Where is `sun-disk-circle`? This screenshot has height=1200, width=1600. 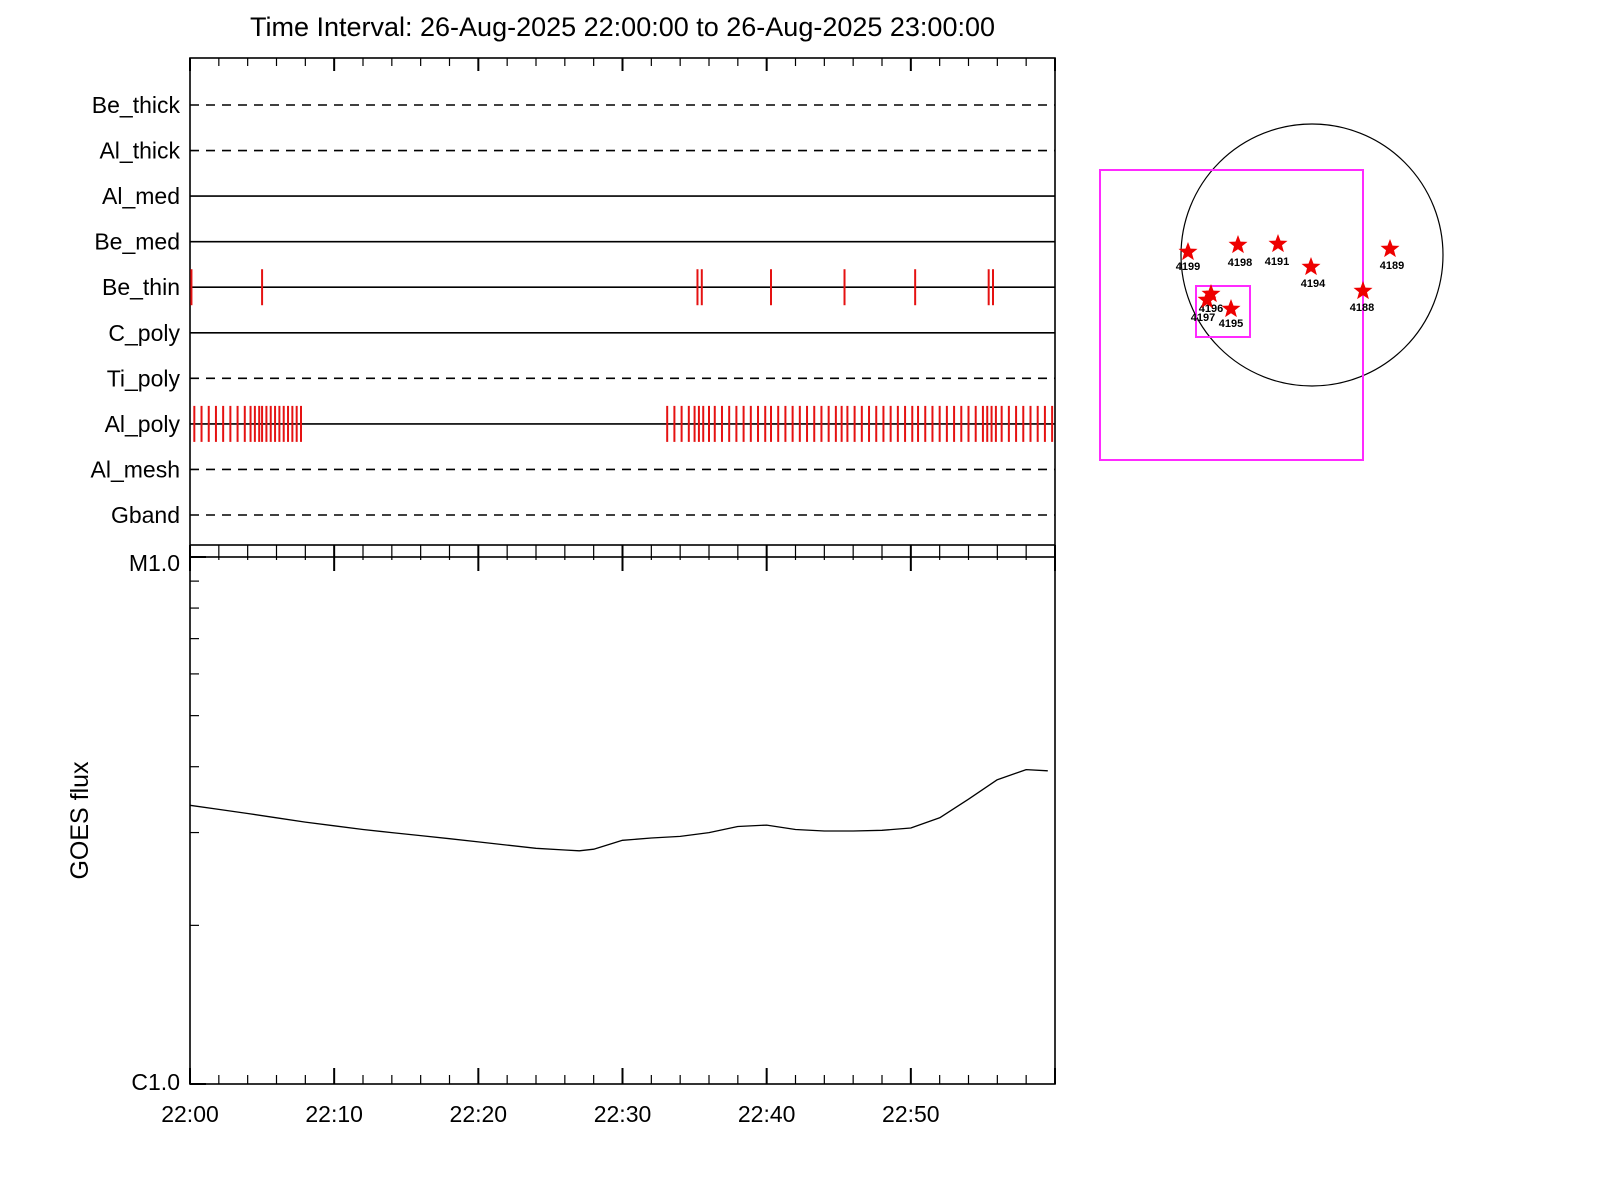 sun-disk-circle is located at coordinates (1312, 255).